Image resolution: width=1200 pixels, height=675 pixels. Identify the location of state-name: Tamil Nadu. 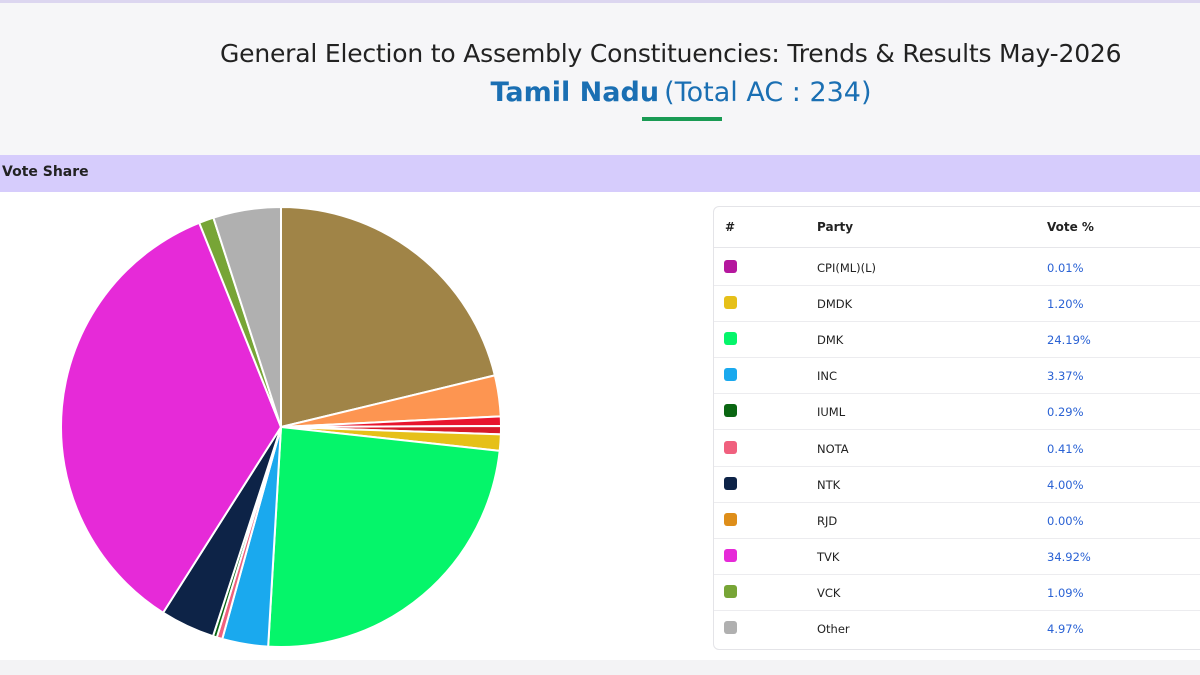
(575, 92).